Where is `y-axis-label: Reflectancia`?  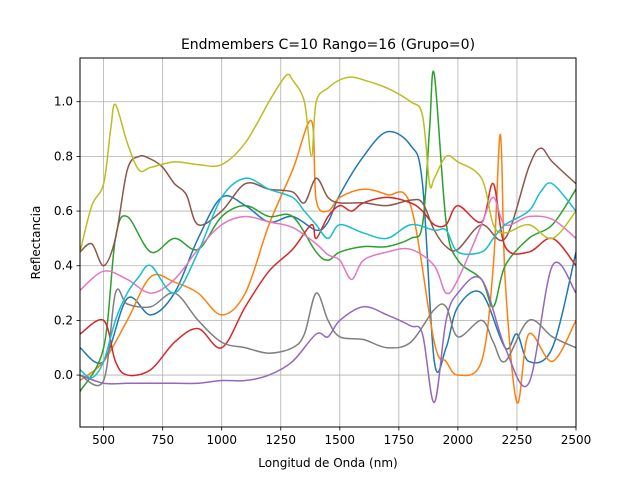
y-axis-label: Reflectancia is located at coordinates (36, 243).